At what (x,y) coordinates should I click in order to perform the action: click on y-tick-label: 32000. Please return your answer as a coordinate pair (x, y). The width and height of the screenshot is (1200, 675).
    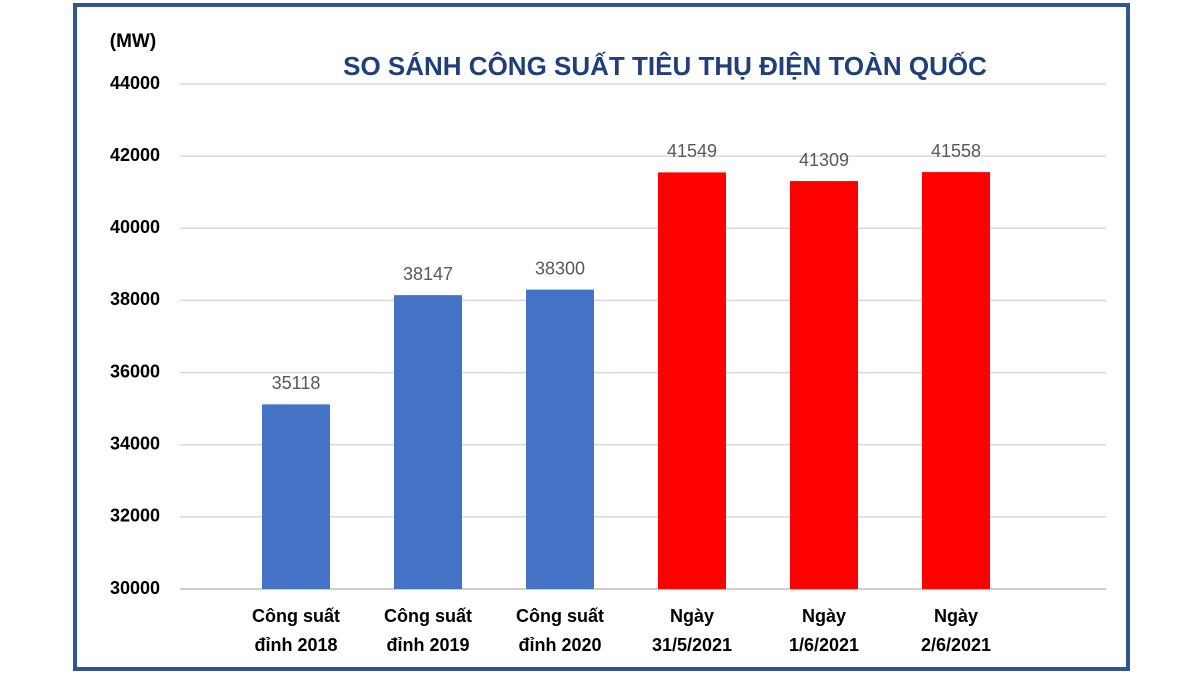
    Looking at the image, I should click on (135, 516).